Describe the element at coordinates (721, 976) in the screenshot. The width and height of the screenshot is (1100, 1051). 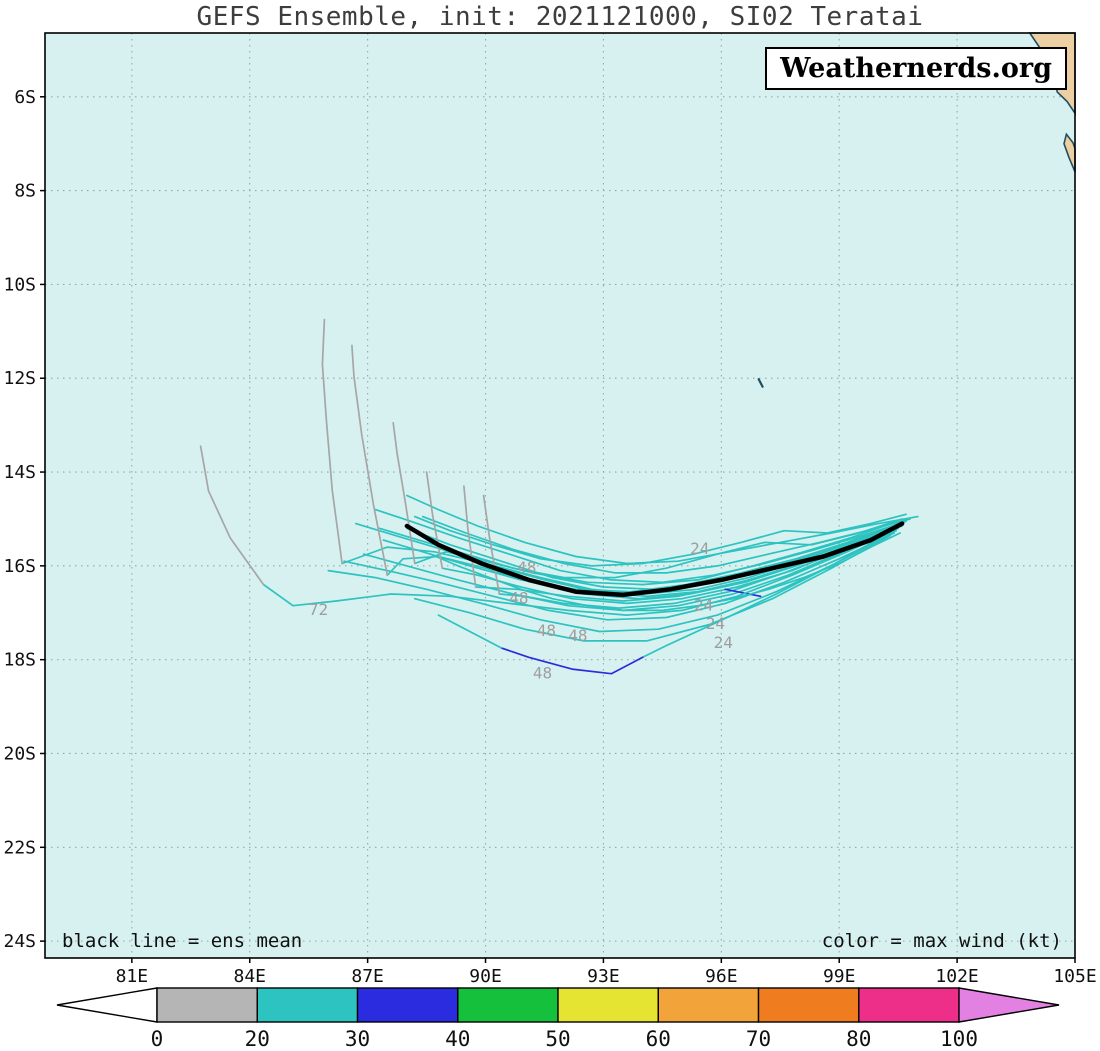
I see `x-tick-label: 96E` at that location.